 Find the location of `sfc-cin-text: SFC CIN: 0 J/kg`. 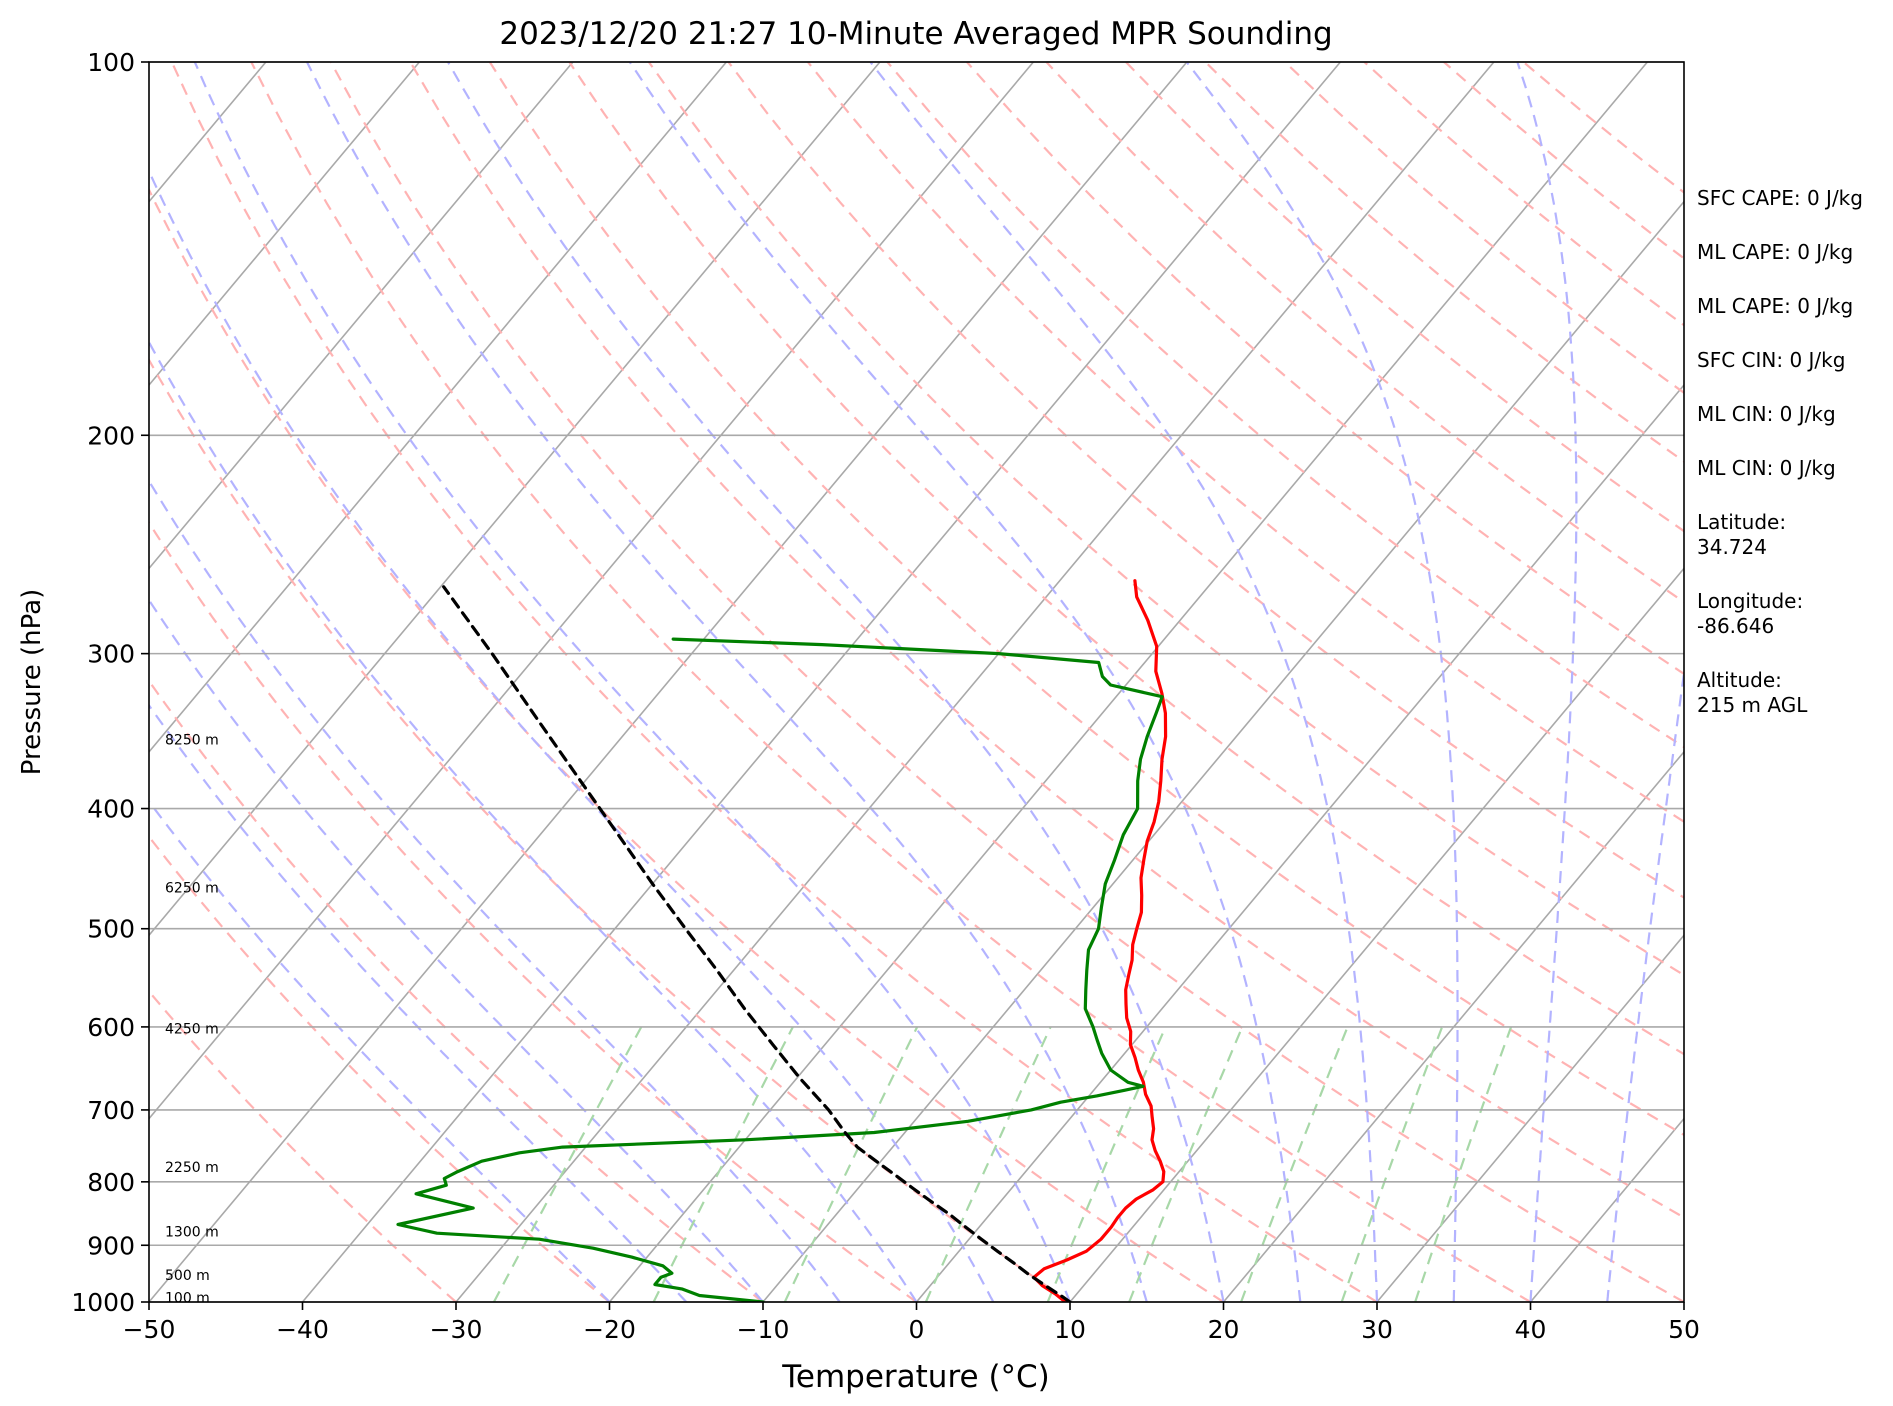

sfc-cin-text: SFC CIN: 0 J/kg is located at coordinates (1771, 360).